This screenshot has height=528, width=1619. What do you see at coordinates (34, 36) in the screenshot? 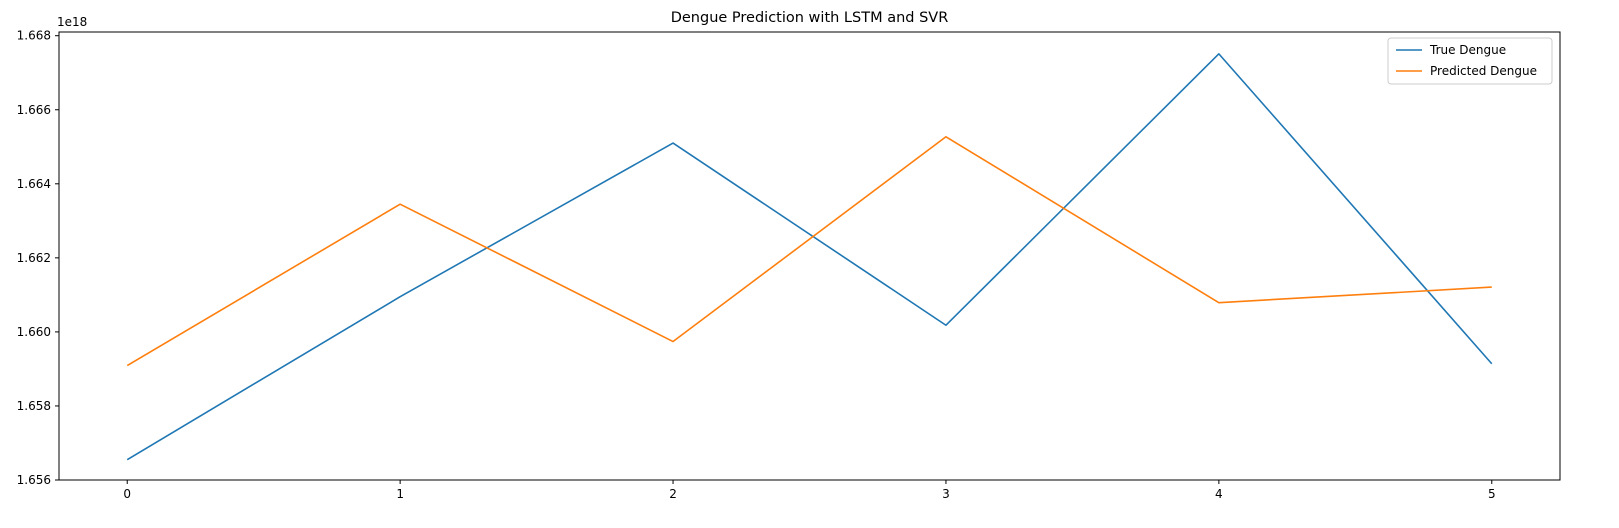
I see `y-tick-label: 1.668` at bounding box center [34, 36].